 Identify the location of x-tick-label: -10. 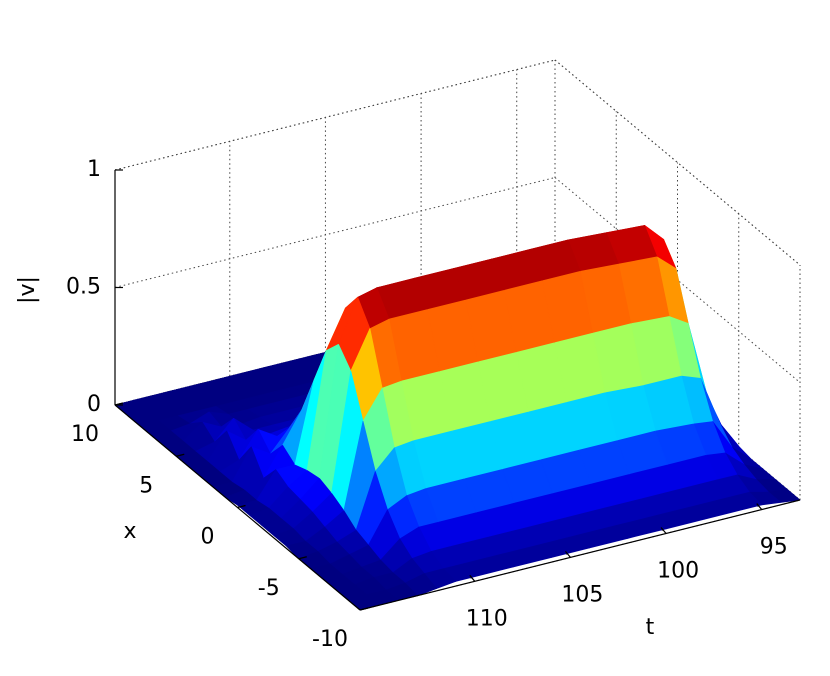
(330, 639).